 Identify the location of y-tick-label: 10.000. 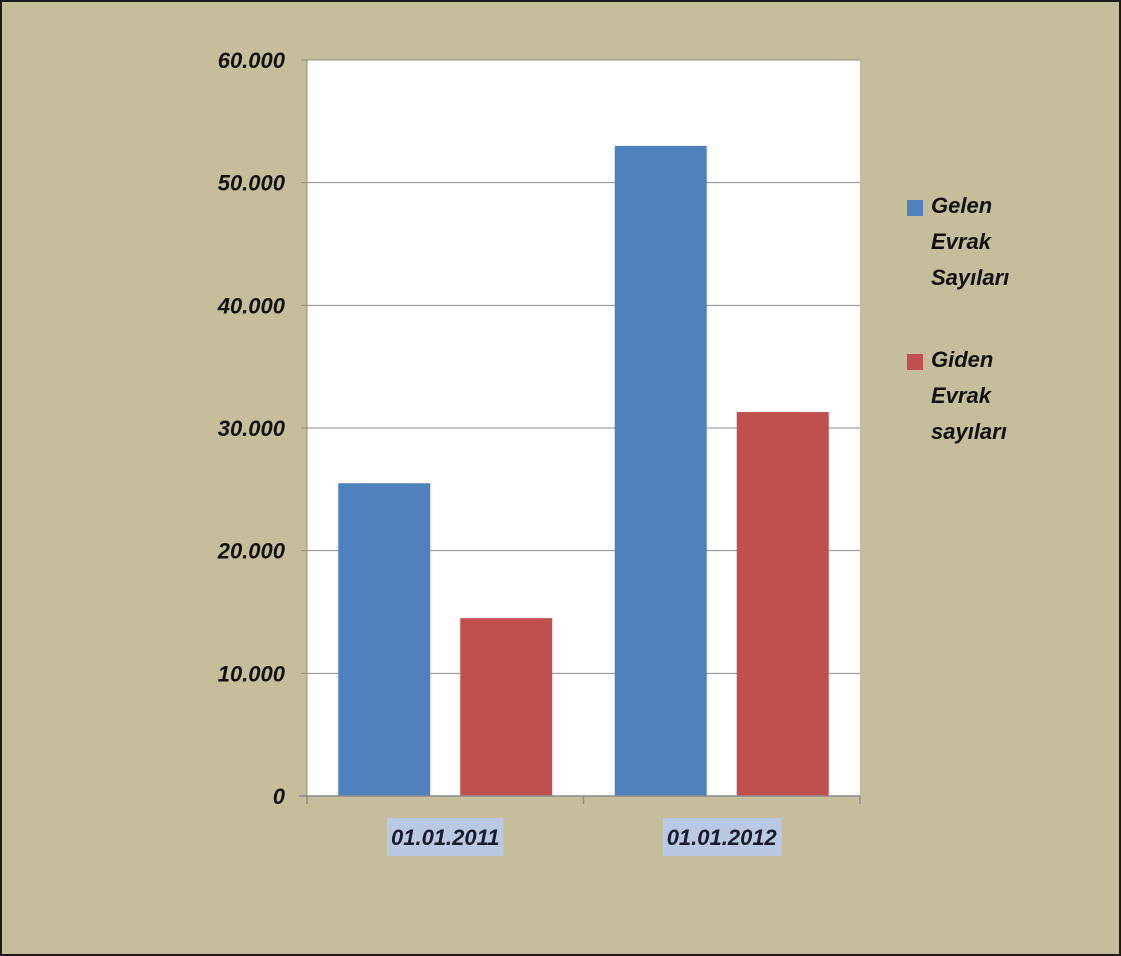
(252, 673).